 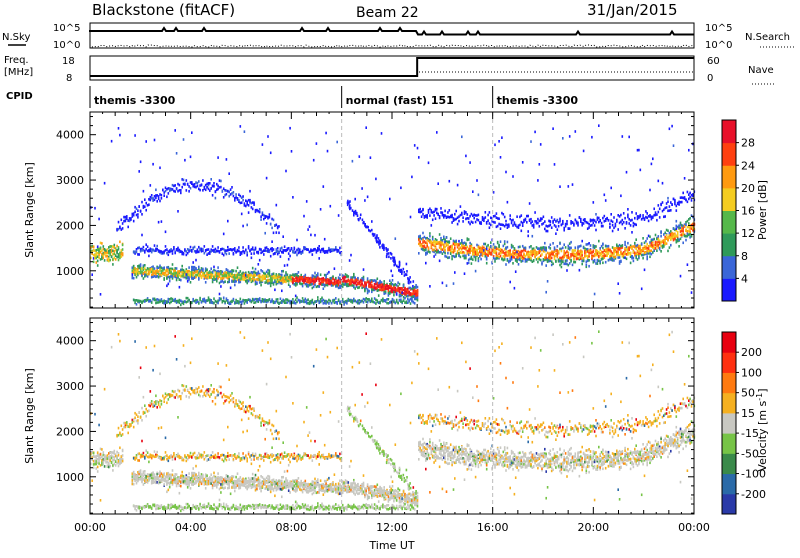 I want to click on velocity-point, so click(x=101, y=449).